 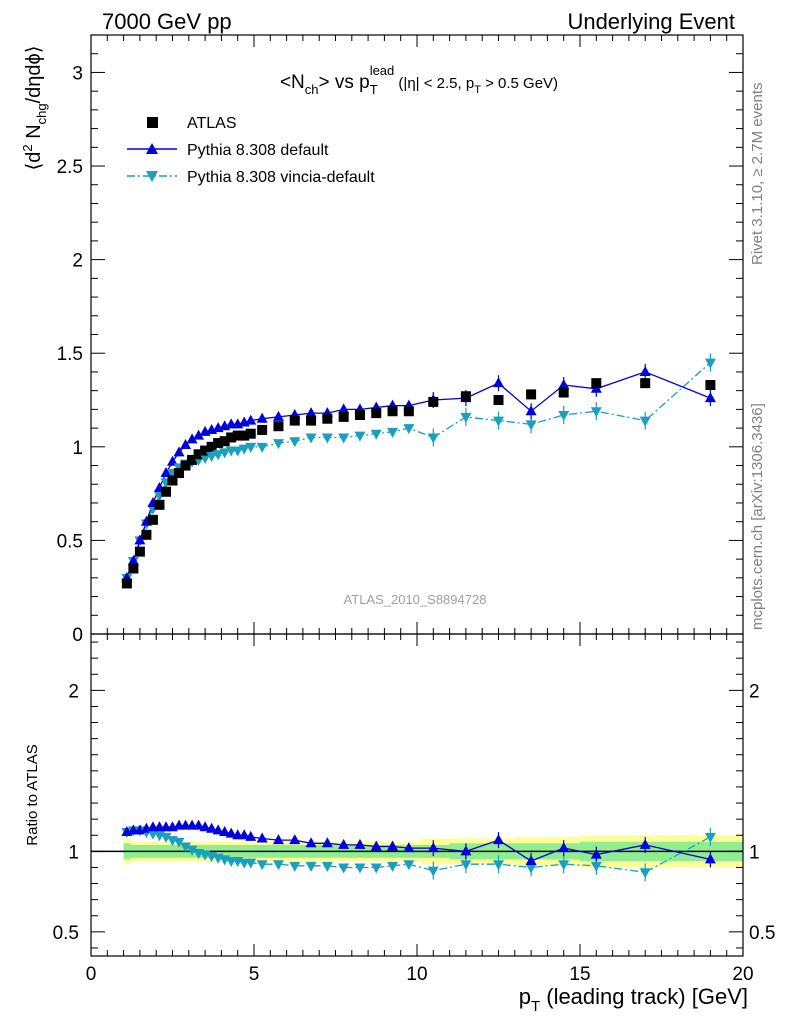 What do you see at coordinates (77, 73) in the screenshot?
I see `main-ytick-label: 3` at bounding box center [77, 73].